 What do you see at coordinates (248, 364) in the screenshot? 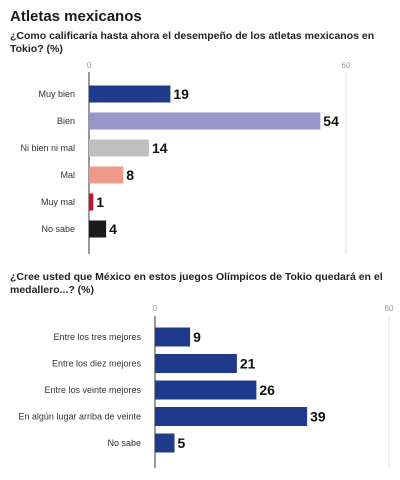
I see `data-label: 21` at bounding box center [248, 364].